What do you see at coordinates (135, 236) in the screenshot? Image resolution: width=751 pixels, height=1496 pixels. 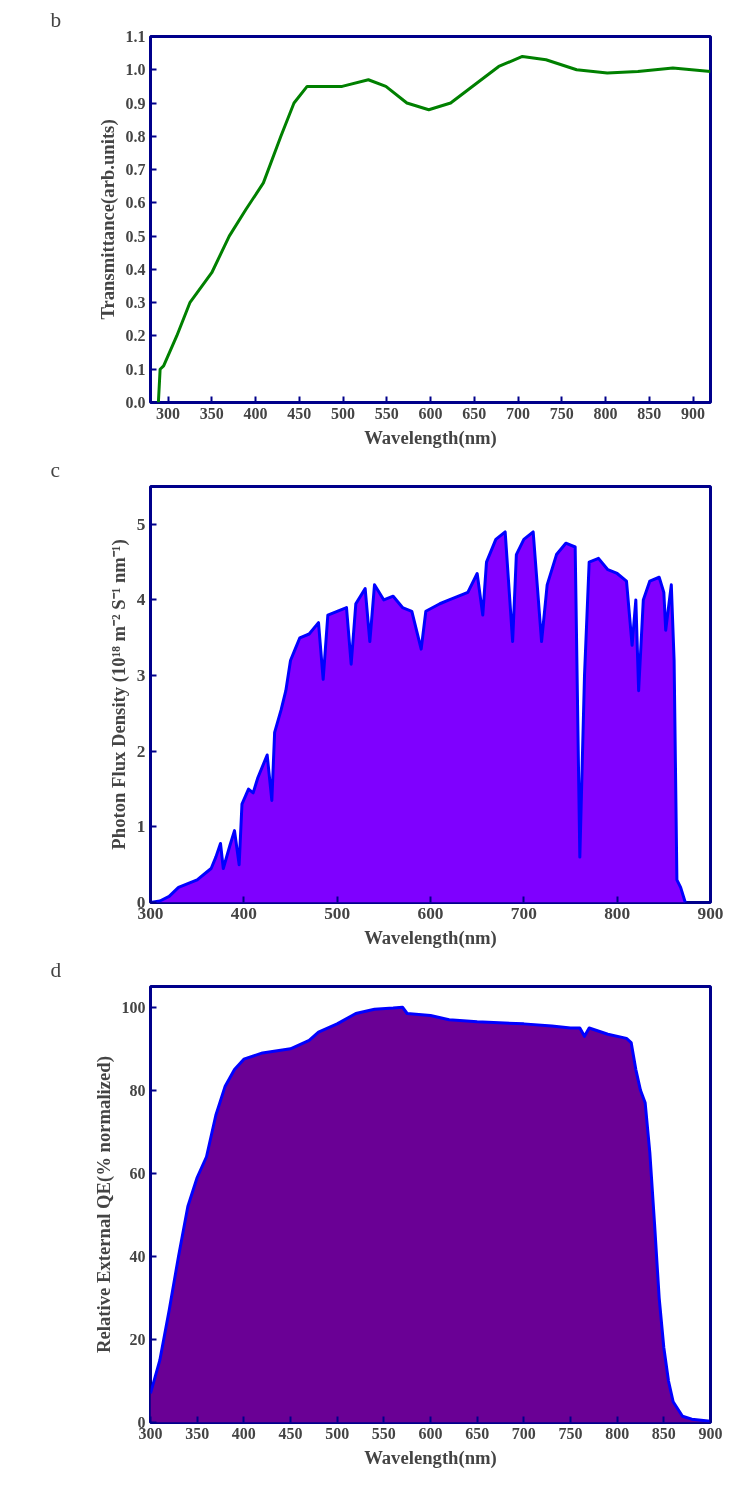 I see `y-tick-label: 0.5` at bounding box center [135, 236].